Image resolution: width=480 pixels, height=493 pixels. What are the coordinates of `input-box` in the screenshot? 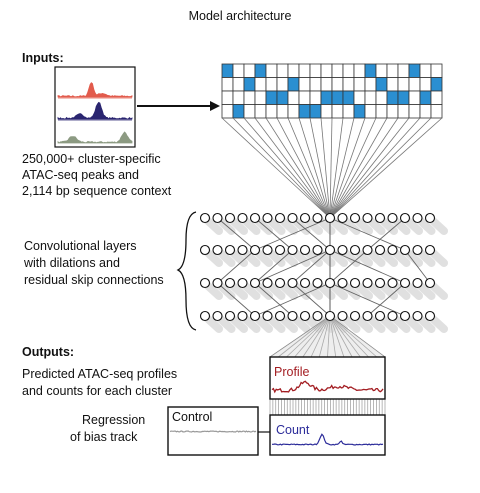 It's located at (95, 107).